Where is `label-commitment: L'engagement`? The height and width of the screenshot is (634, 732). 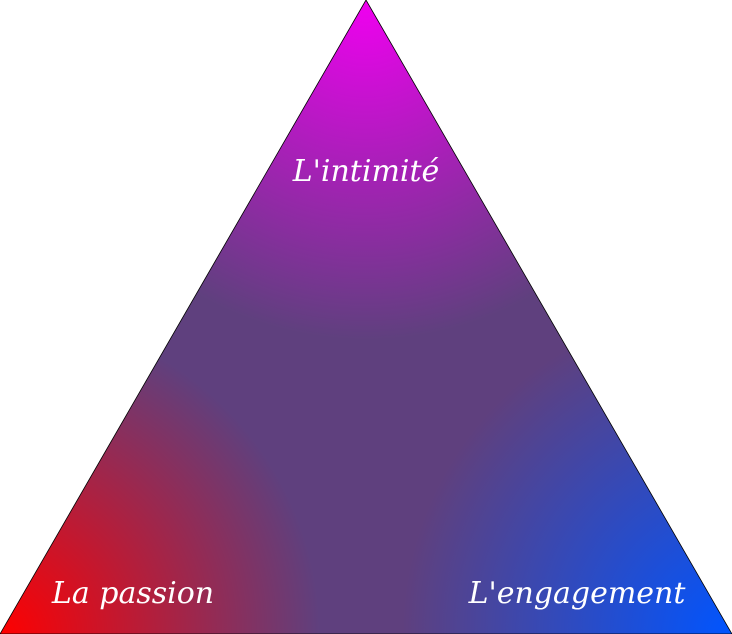 label-commitment: L'engagement is located at coordinates (577, 593).